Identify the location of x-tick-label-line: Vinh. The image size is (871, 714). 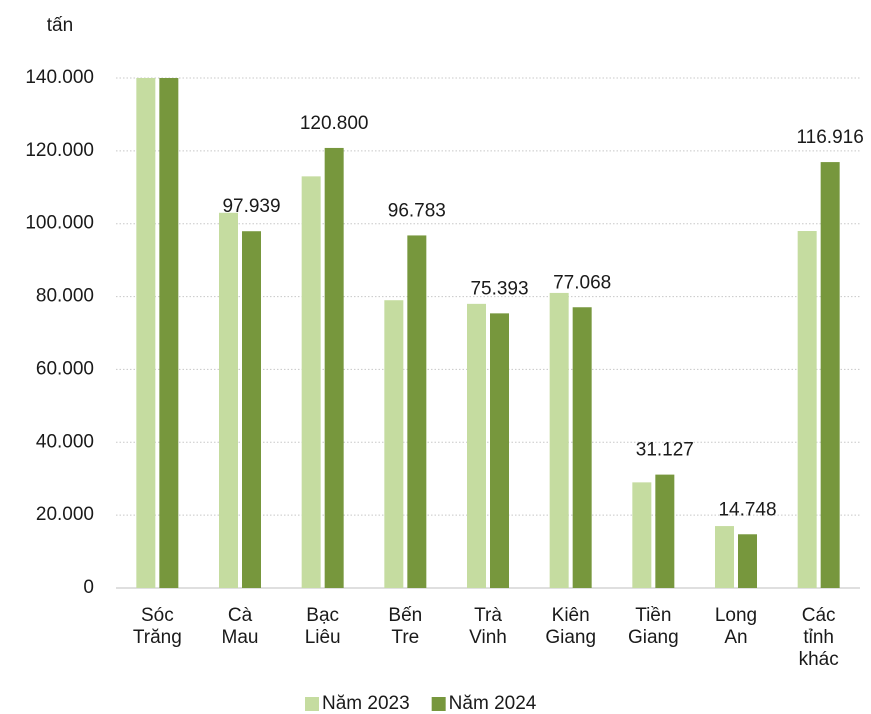
(488, 637).